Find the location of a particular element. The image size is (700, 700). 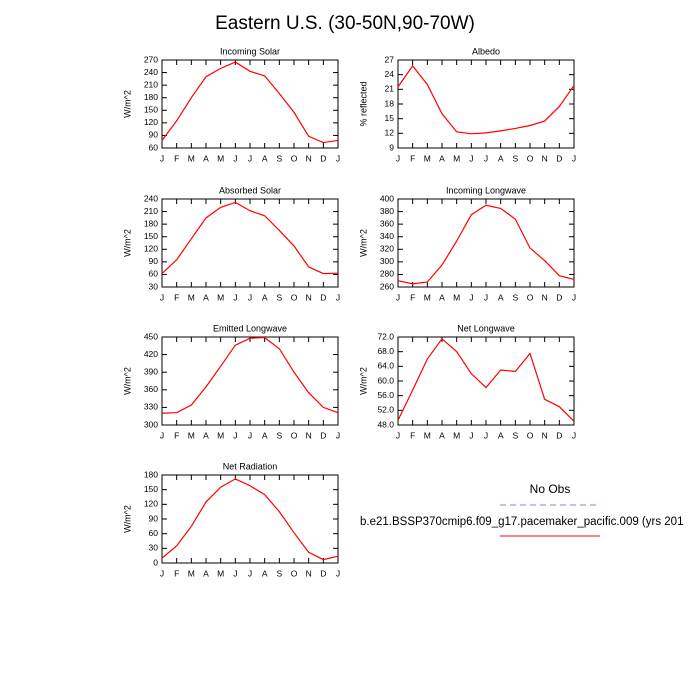

y-tick-label: 210 is located at coordinates (151, 211).